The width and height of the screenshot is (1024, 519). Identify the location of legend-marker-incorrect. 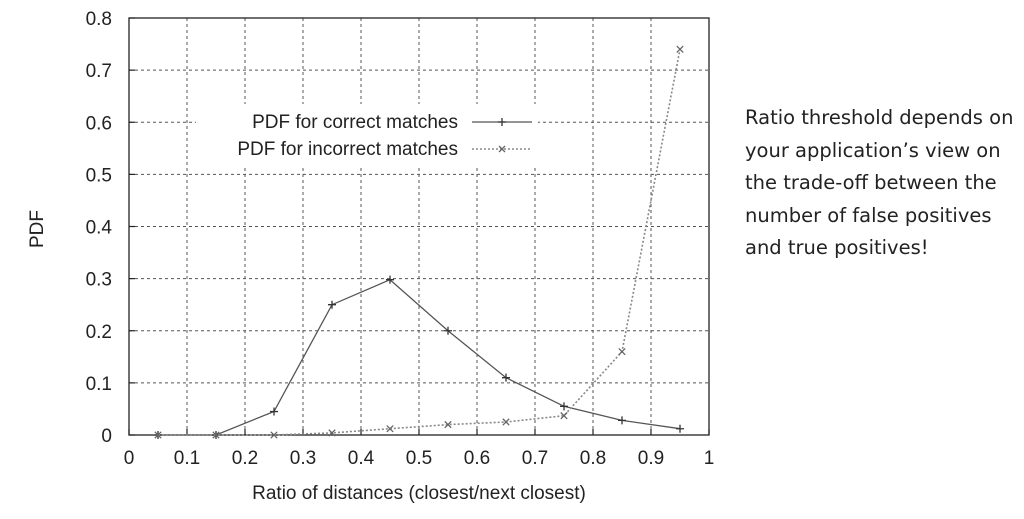
(502, 149).